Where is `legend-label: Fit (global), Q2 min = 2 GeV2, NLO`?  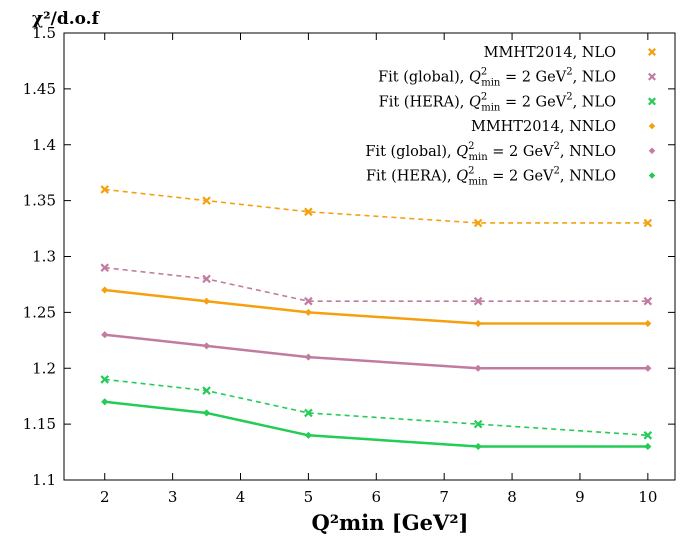
legend-label: Fit (global), Q2 min = 2 GeV2, NLO is located at coordinates (497, 78).